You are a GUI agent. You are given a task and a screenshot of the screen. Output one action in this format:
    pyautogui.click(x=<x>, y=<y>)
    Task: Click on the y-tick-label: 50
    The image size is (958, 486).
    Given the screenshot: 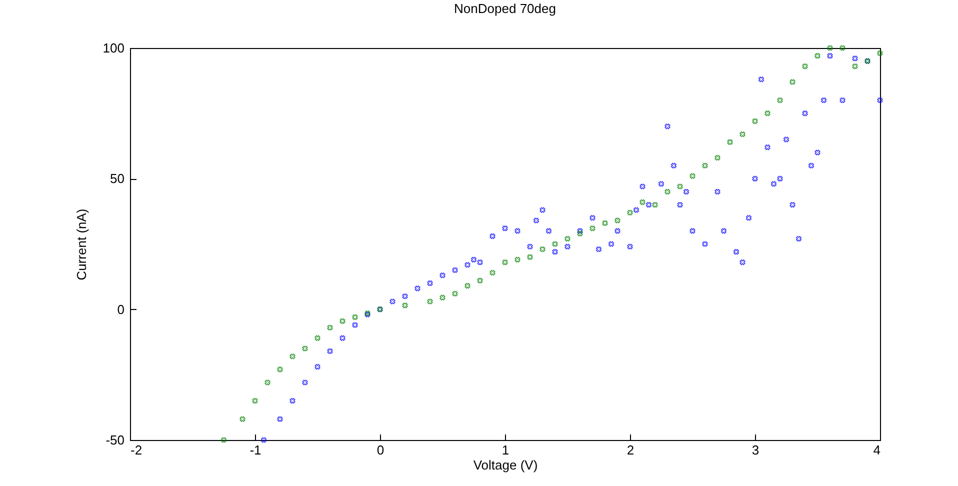 What is the action you would take?
    pyautogui.click(x=117, y=178)
    